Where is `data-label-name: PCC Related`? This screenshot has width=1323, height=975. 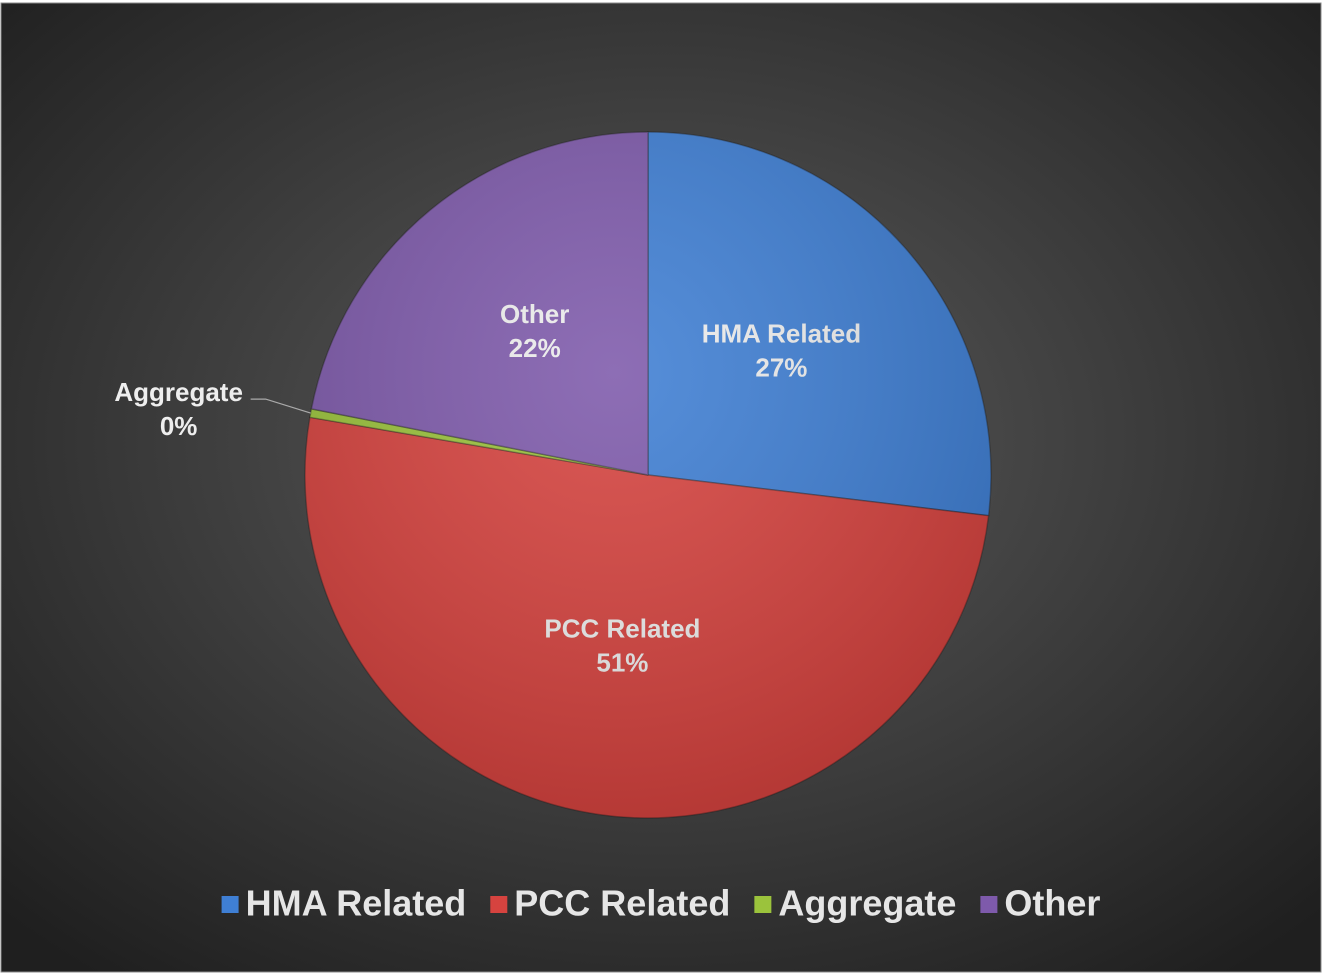 data-label-name: PCC Related is located at coordinates (622, 628).